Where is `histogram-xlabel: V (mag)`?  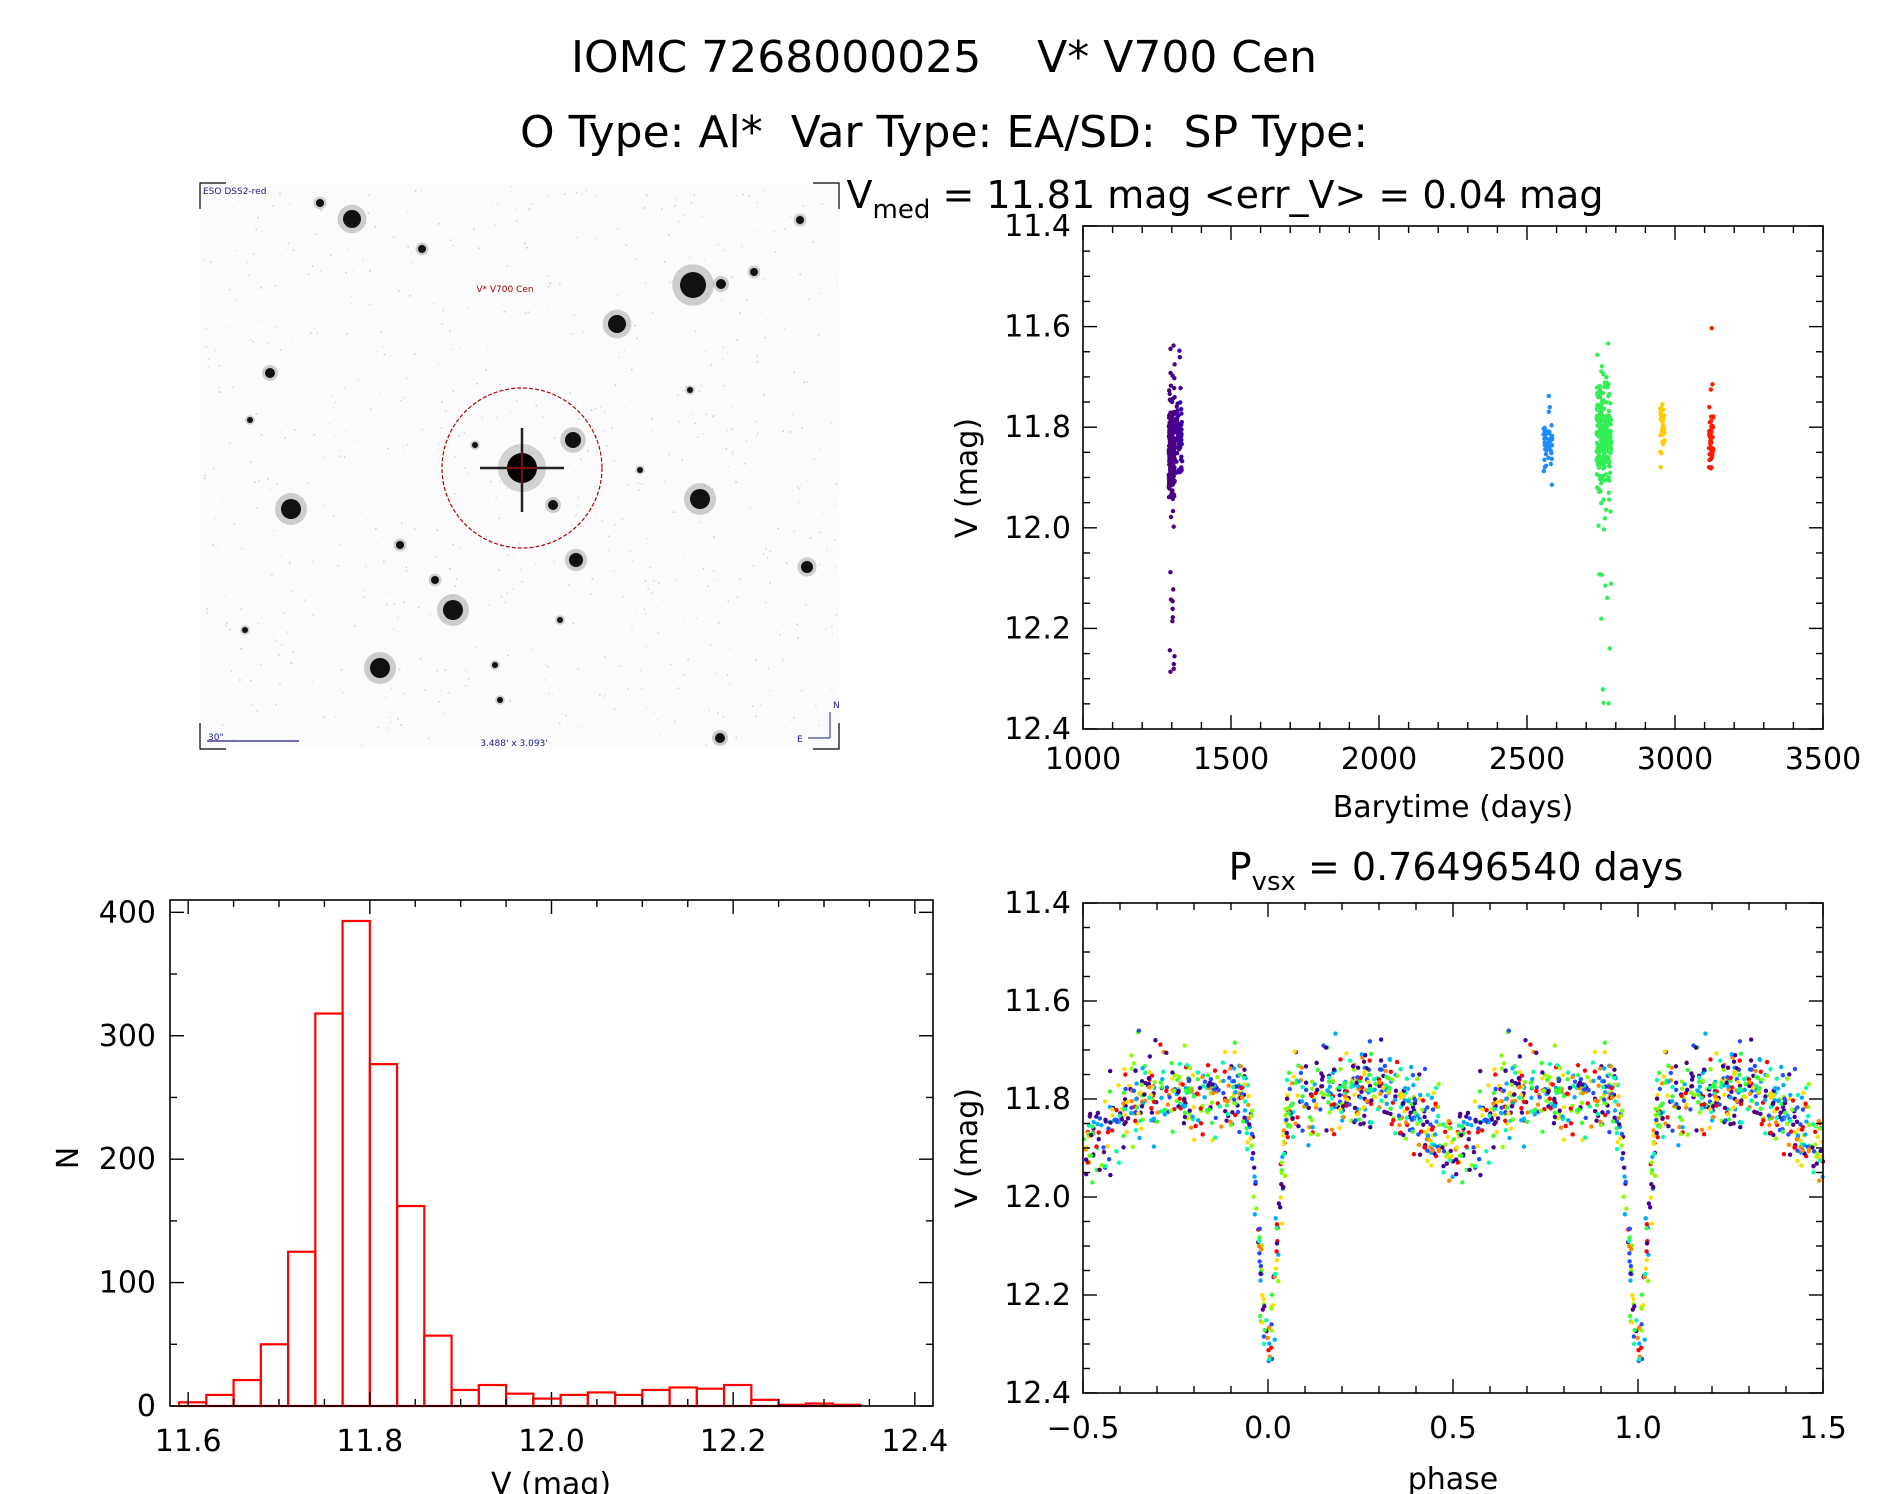
histogram-xlabel: V (mag) is located at coordinates (551, 1480).